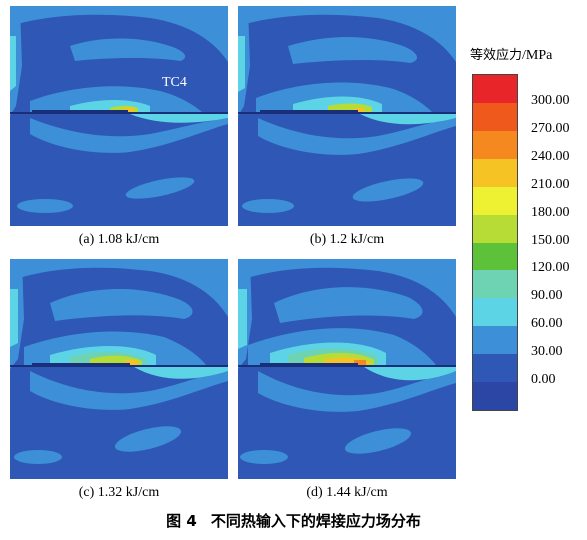 The image size is (587, 540). I want to click on legend-level-label: 0.00, so click(543, 380).